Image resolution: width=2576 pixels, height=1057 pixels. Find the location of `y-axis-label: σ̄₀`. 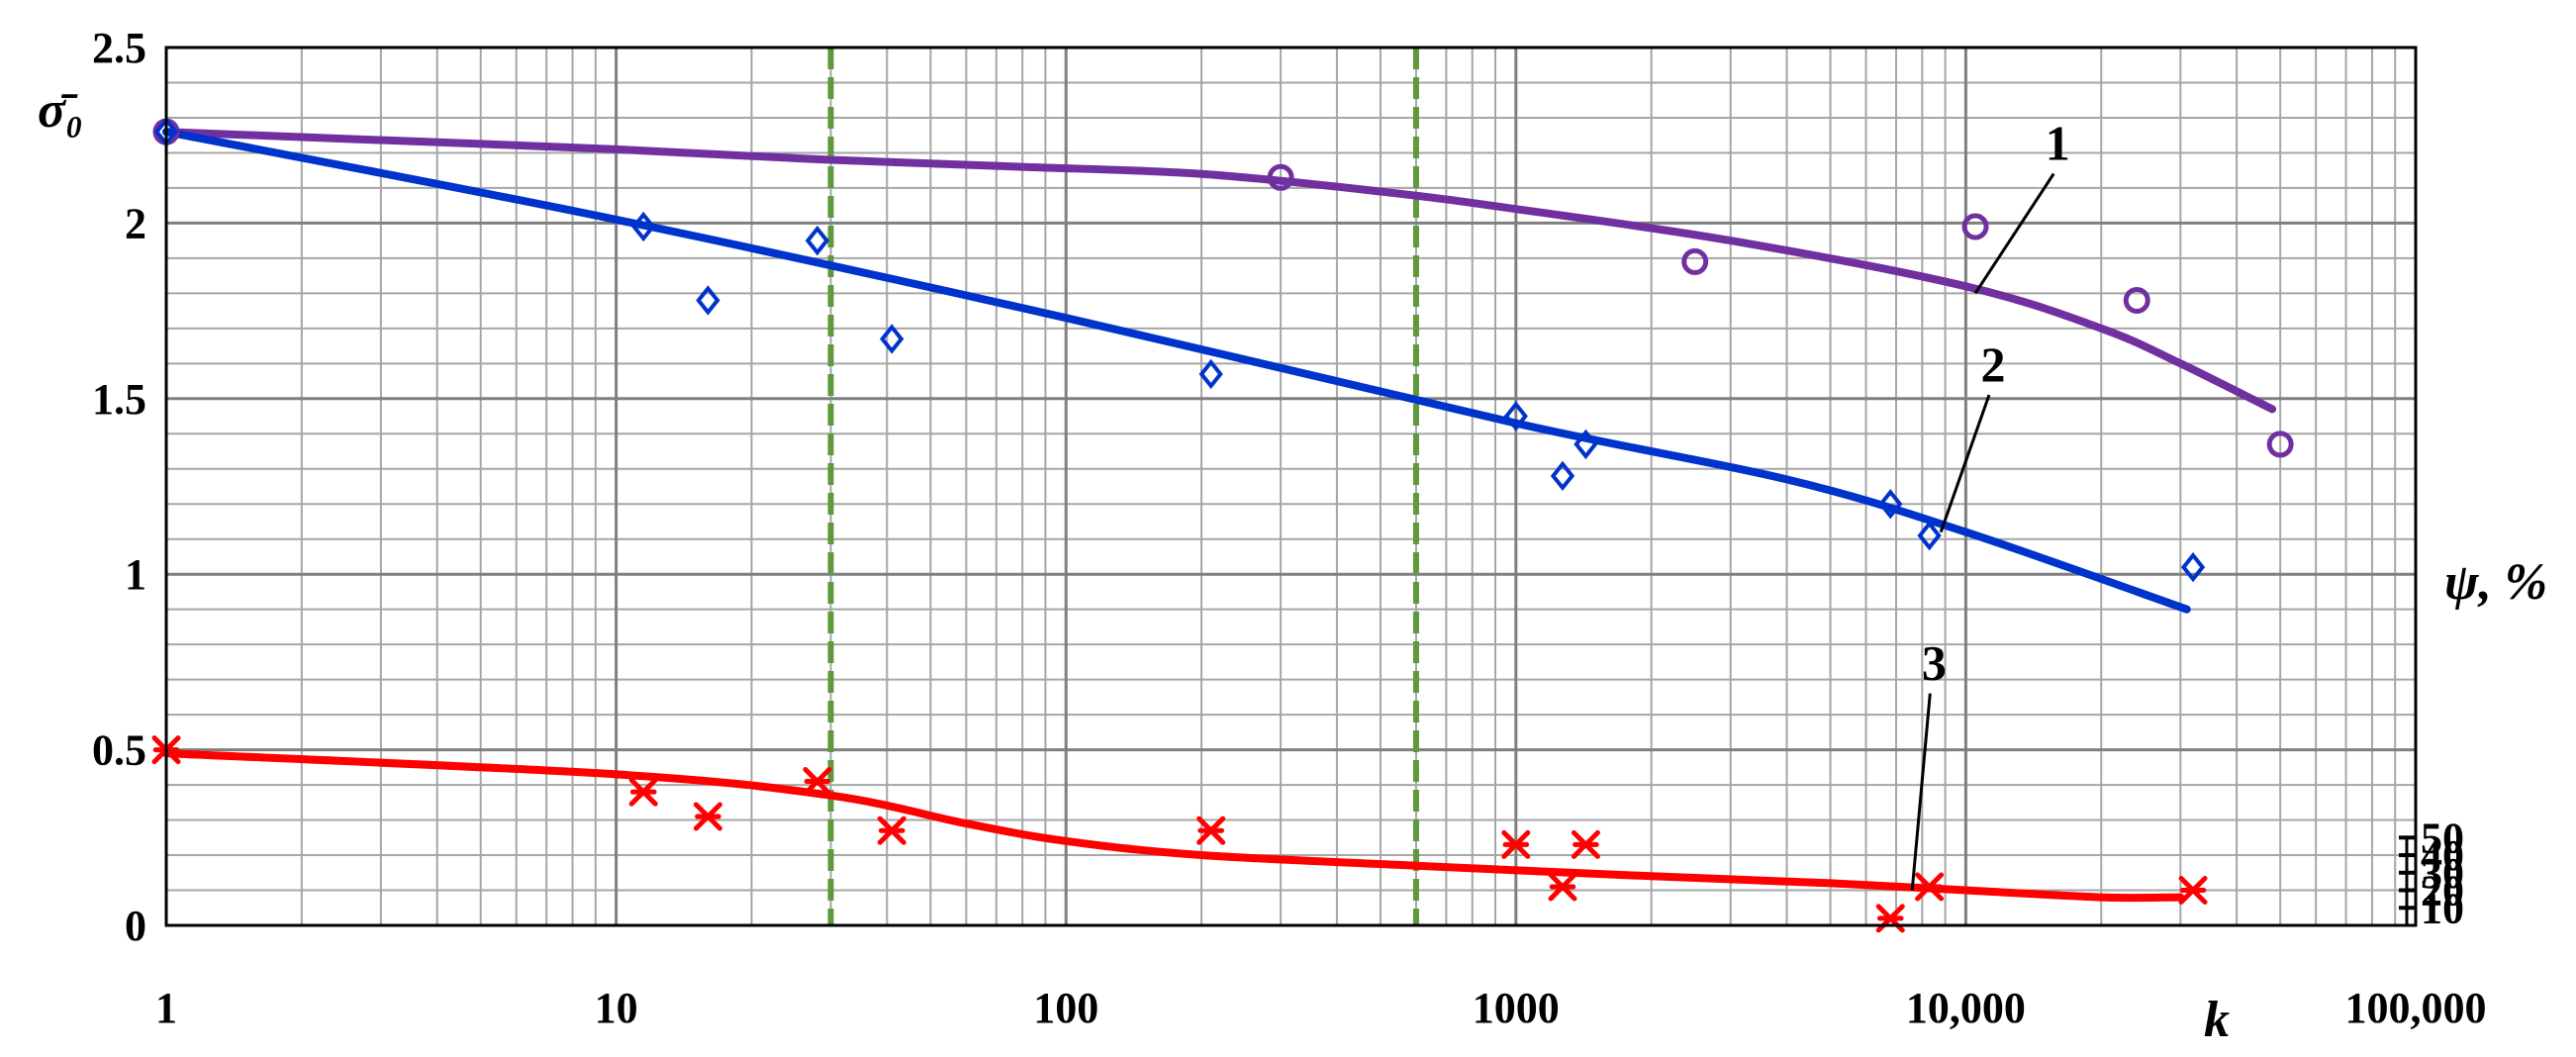

y-axis-label: σ̄₀ is located at coordinates (60, 110).